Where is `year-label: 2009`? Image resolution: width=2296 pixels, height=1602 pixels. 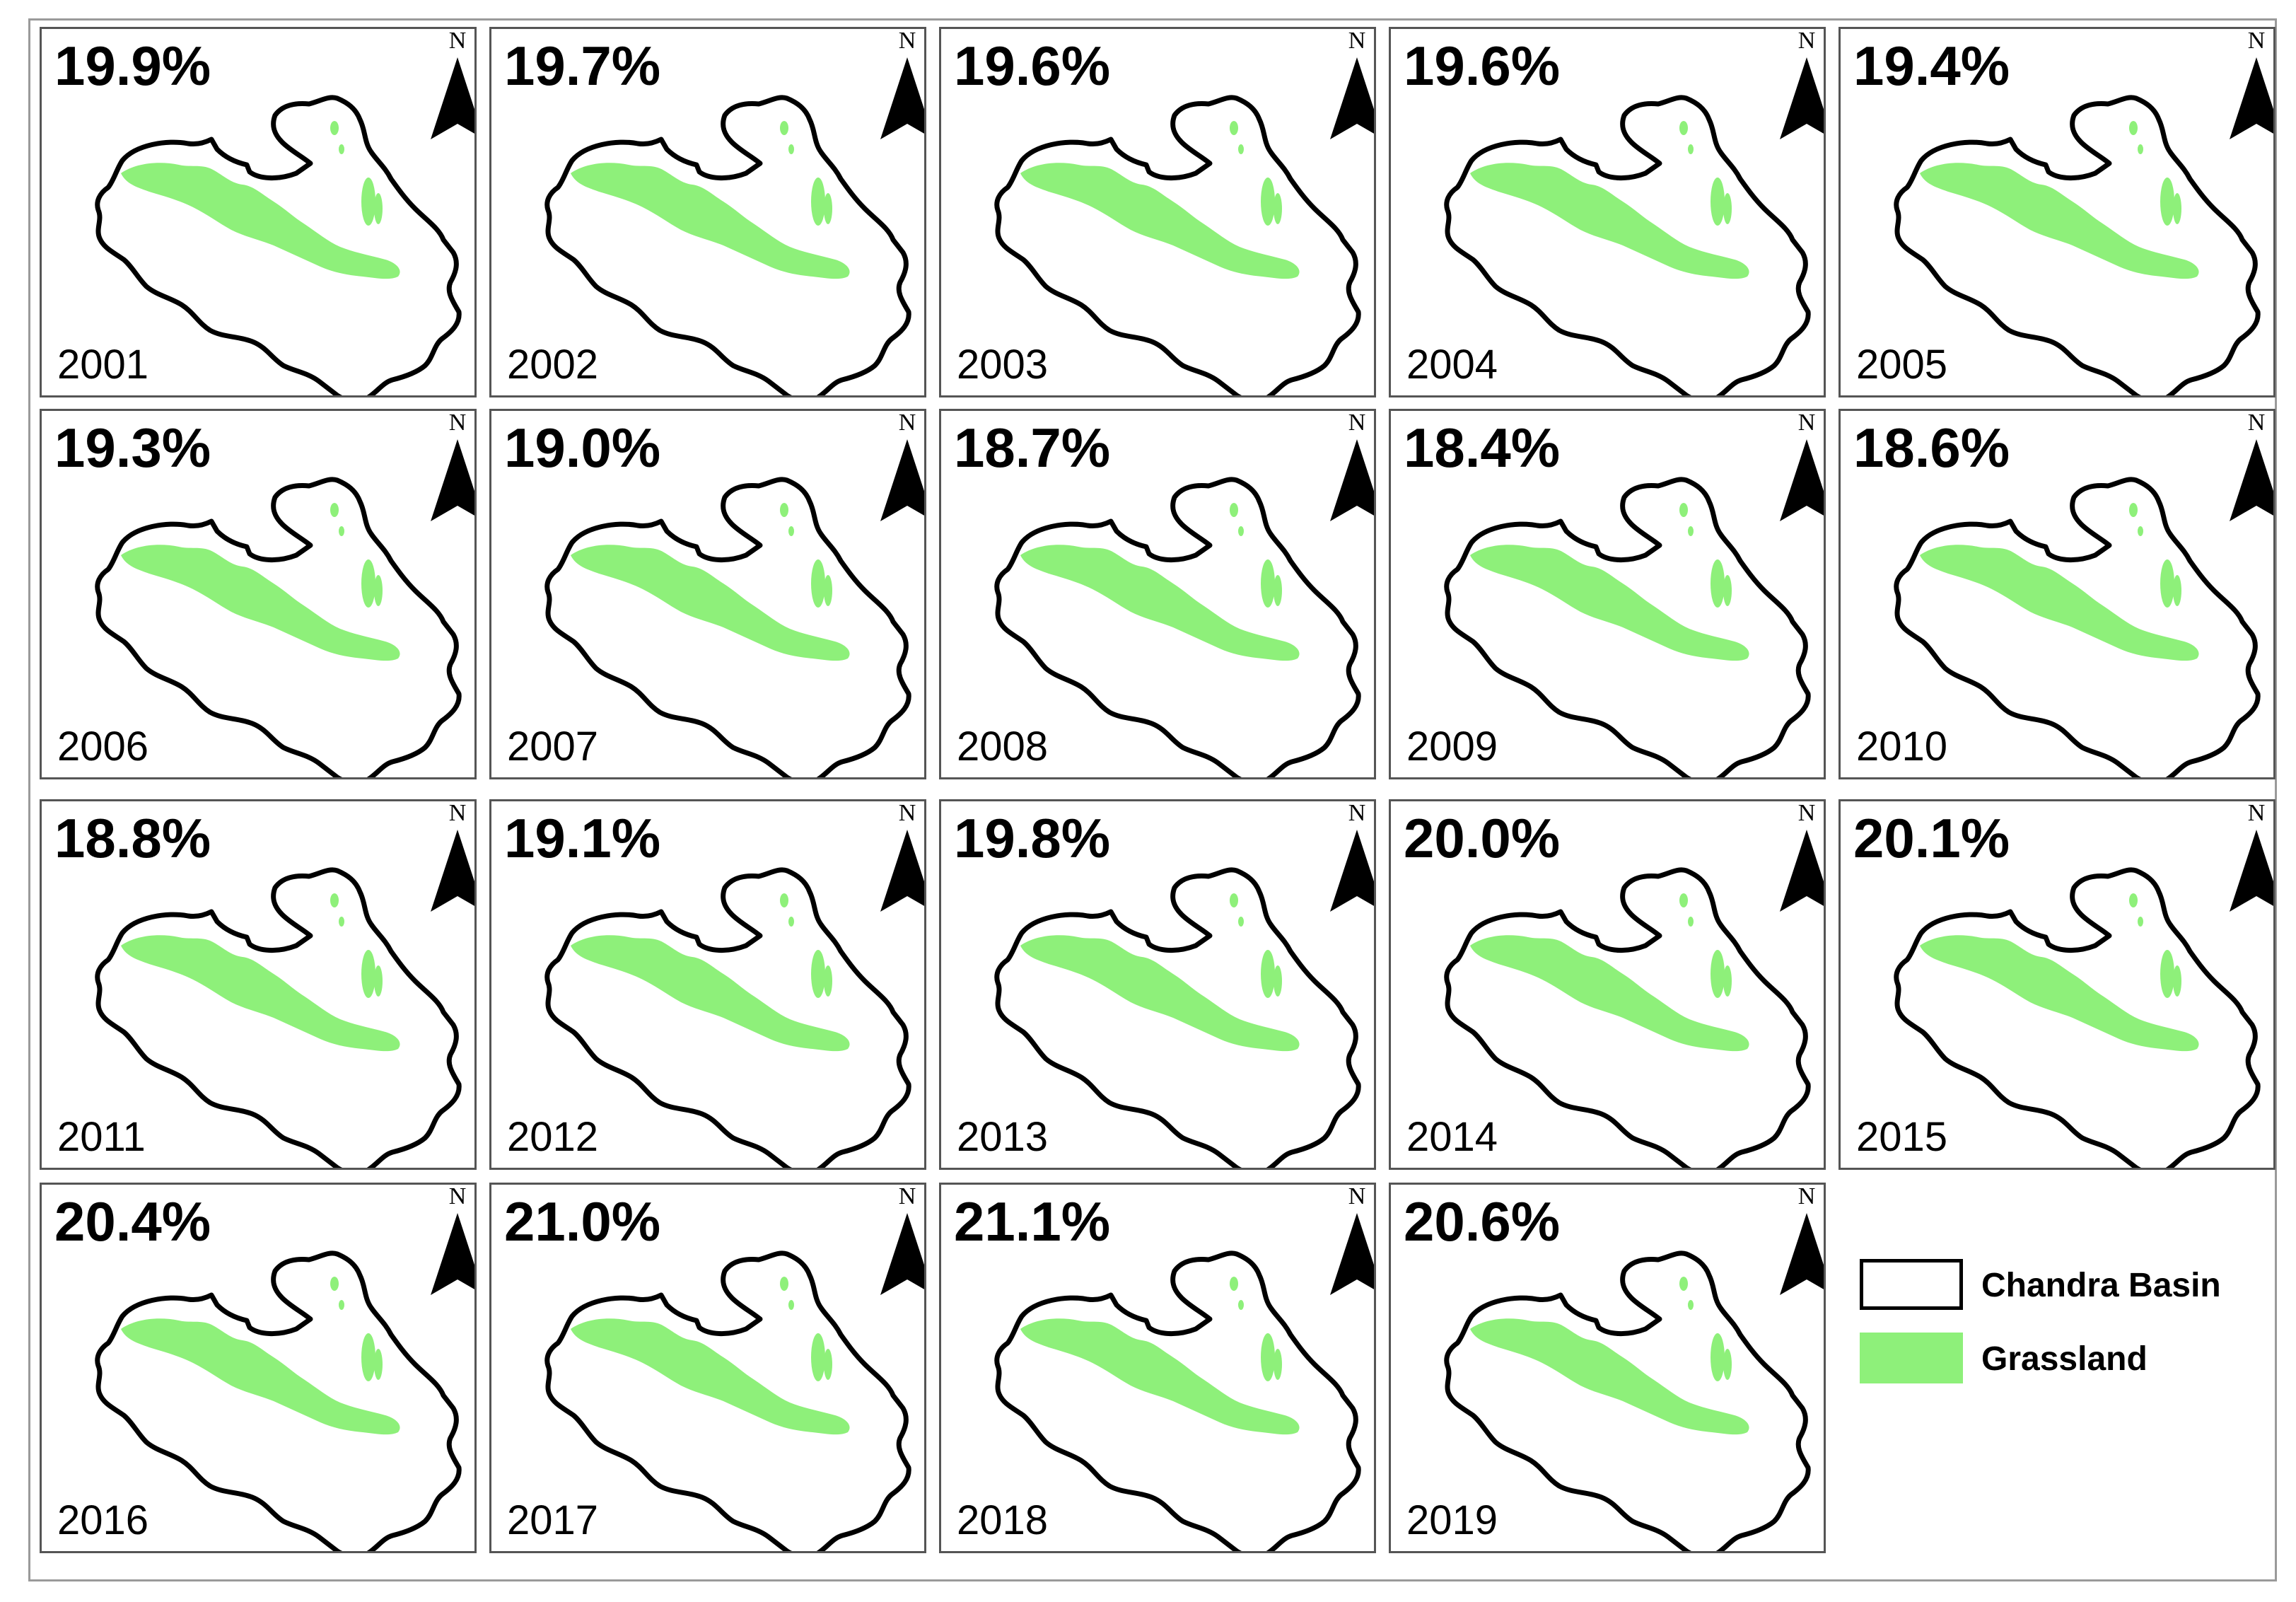
year-label: 2009 is located at coordinates (1452, 747).